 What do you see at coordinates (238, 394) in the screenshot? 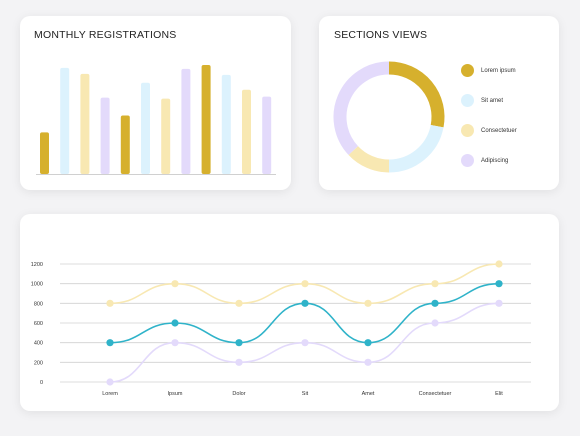
I see `x-tick-label: Dolor` at bounding box center [238, 394].